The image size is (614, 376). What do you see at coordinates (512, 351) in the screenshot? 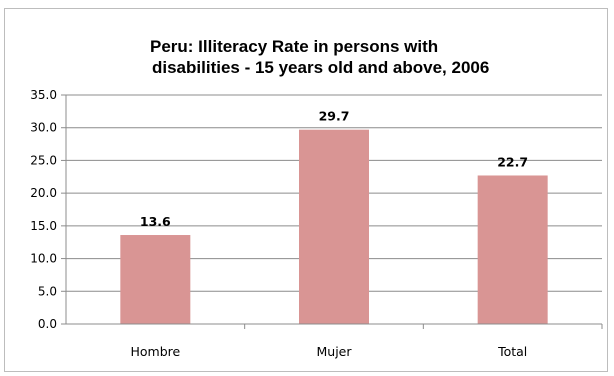
I see `x-tick-label: Total` at bounding box center [512, 351].